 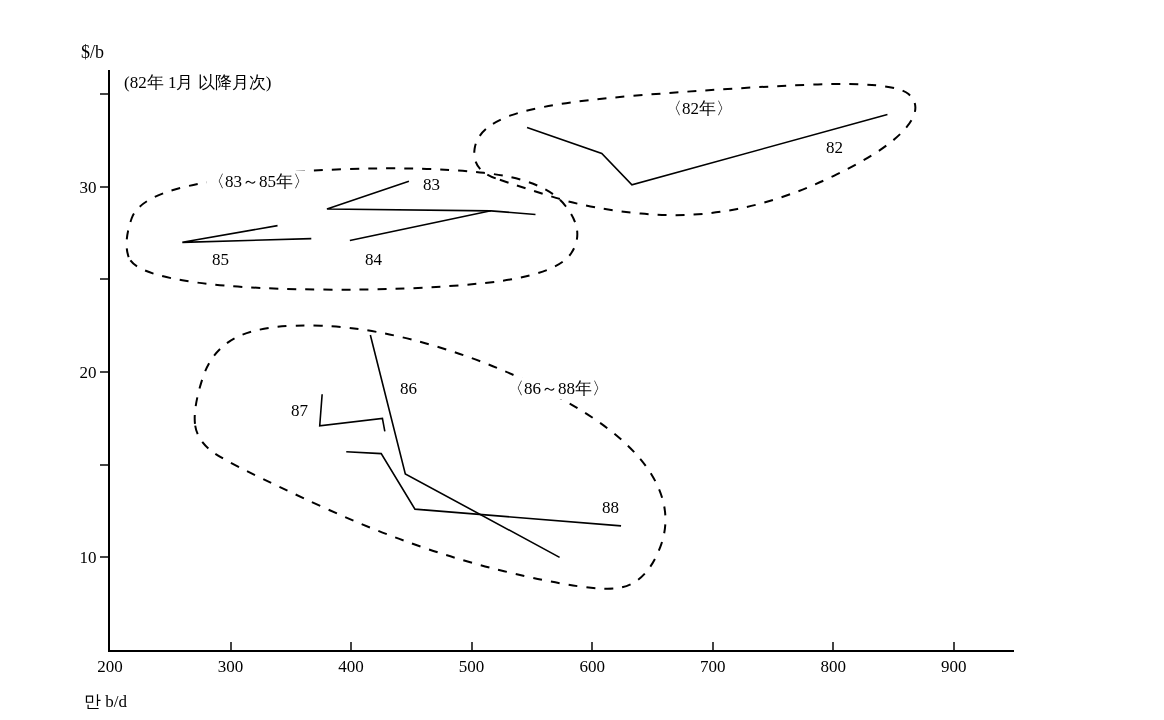 I want to click on series-label: 87, so click(x=300, y=410).